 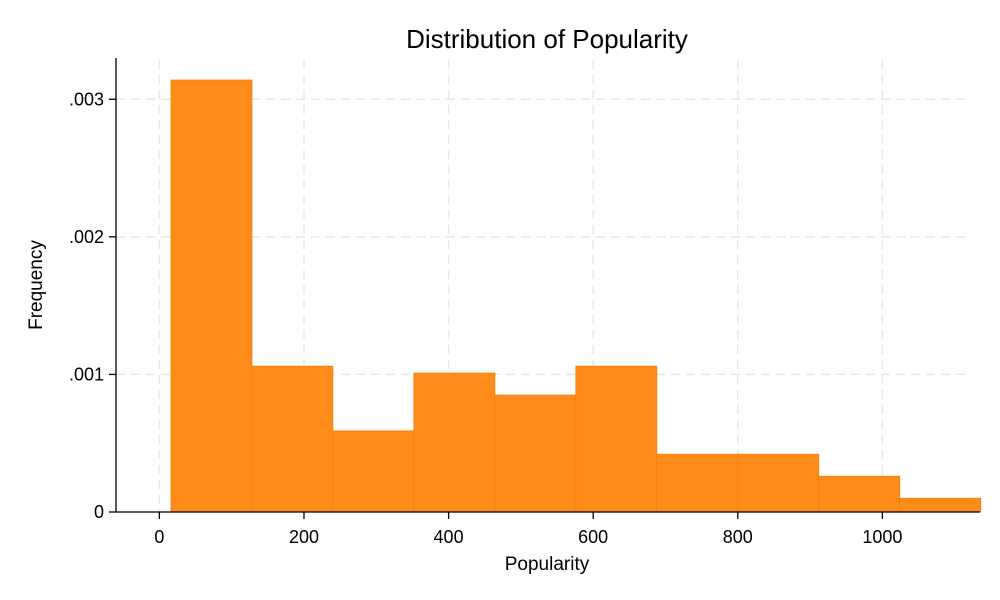 I want to click on y-axis-label: Frequency, so click(x=36, y=285).